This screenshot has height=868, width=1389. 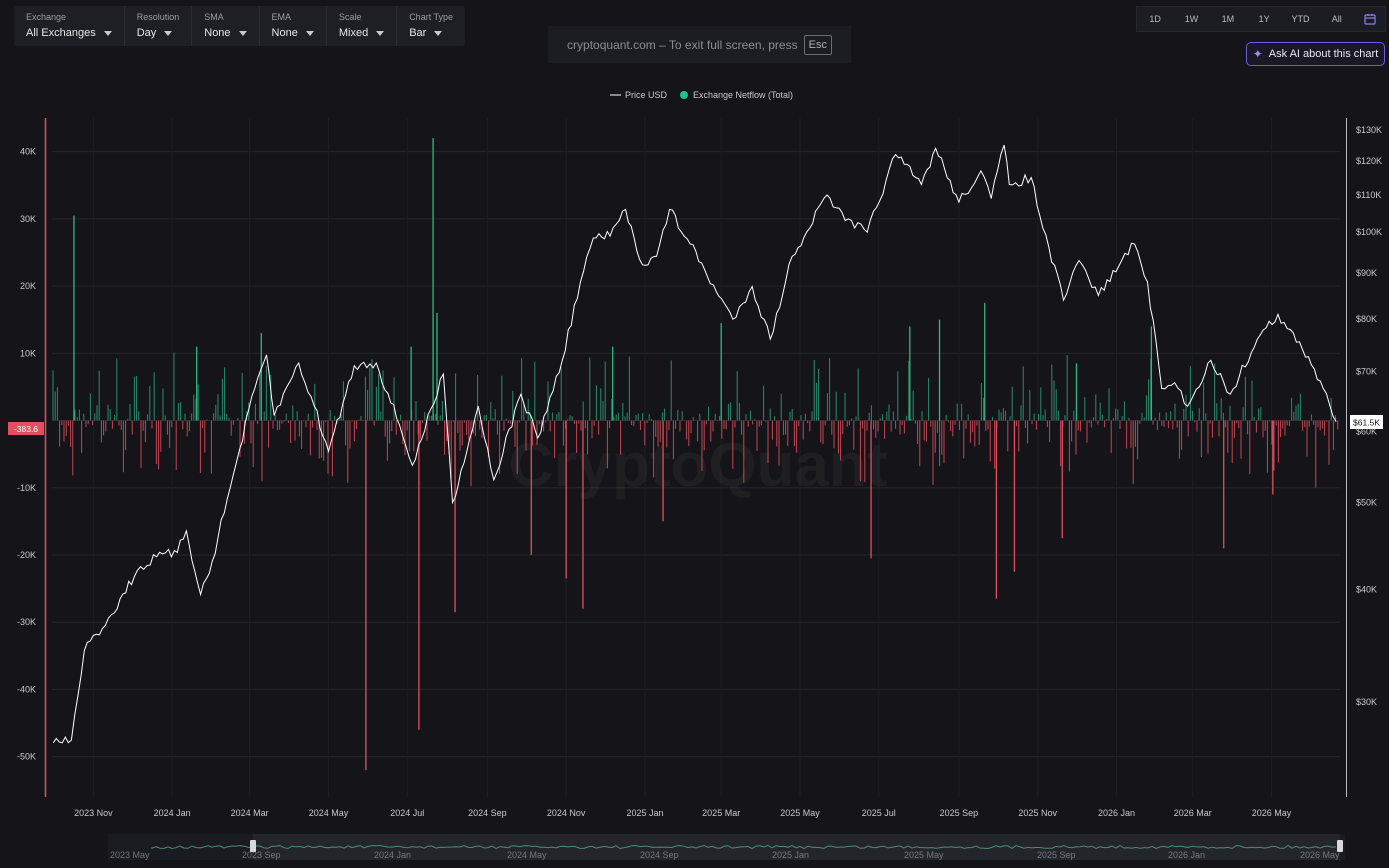 What do you see at coordinates (959, 813) in the screenshot?
I see `x-tick-label: 2025 Sep` at bounding box center [959, 813].